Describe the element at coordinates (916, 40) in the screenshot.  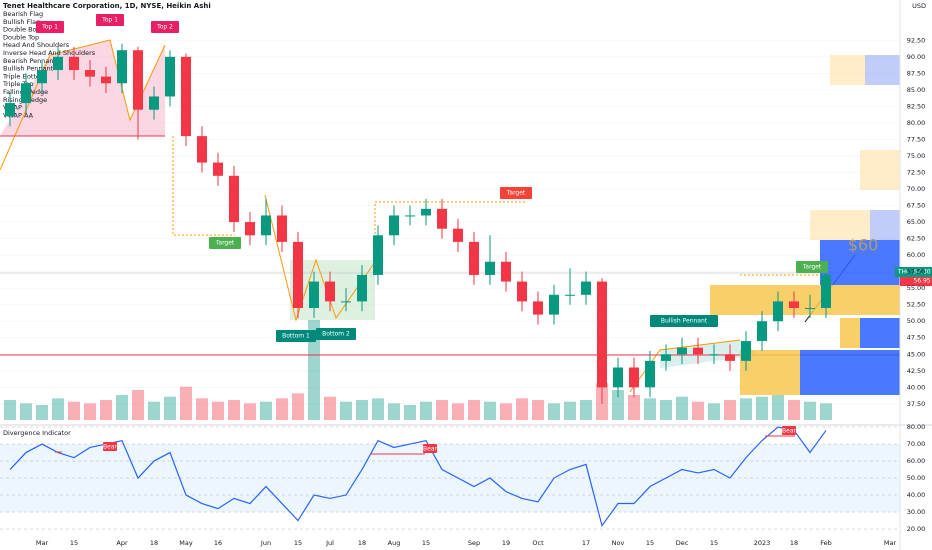
I see `y-tick-label: 92.50` at that location.